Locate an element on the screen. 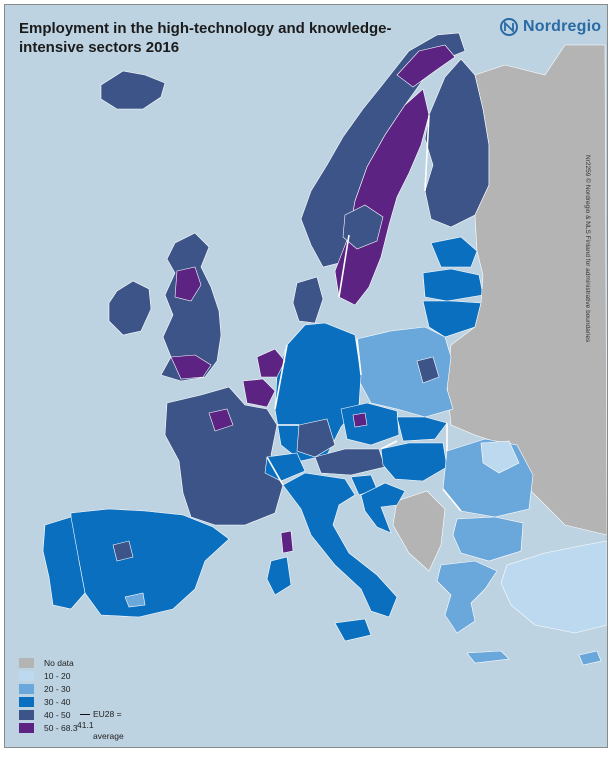  region-madrid is located at coordinates (123, 551).